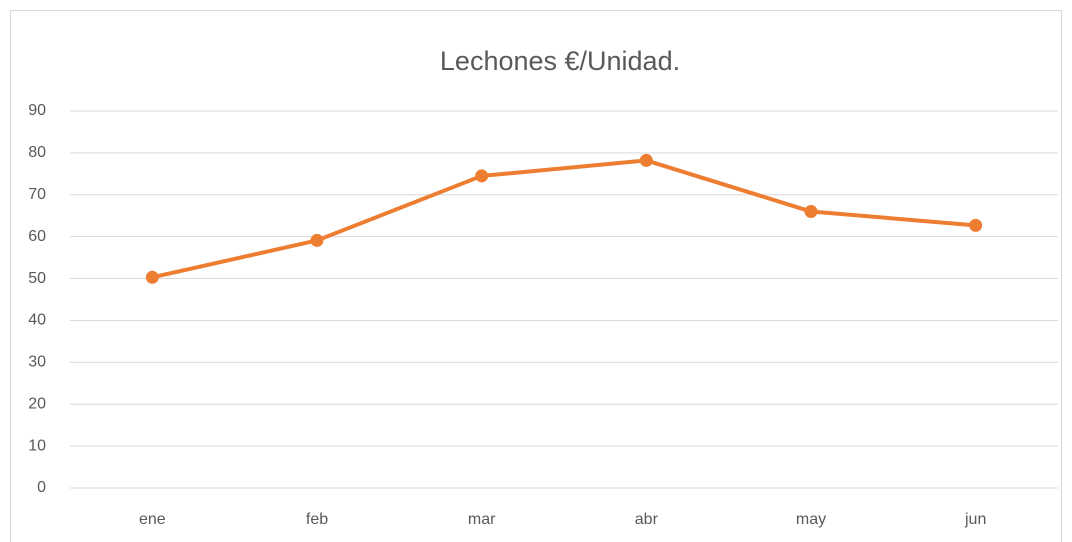  I want to click on x-tick-label: feb, so click(317, 519).